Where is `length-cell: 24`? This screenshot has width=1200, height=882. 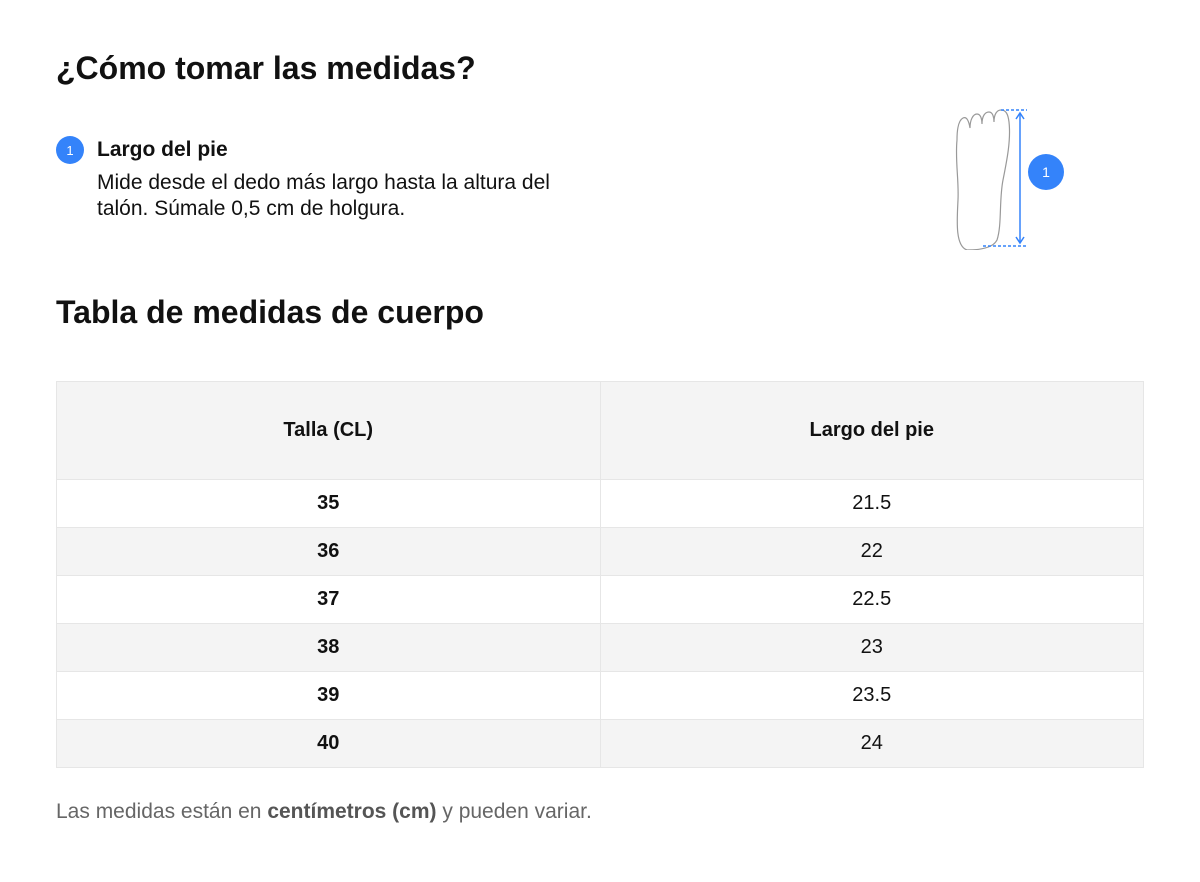
length-cell: 24 is located at coordinates (871, 743).